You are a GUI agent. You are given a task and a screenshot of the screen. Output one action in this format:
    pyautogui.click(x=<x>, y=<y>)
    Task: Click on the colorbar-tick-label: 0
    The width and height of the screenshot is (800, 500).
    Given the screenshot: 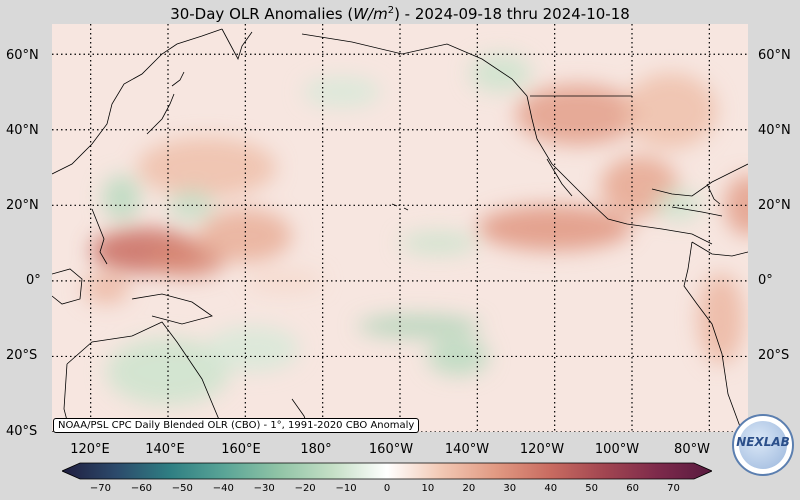 What is the action you would take?
    pyautogui.click(x=387, y=488)
    